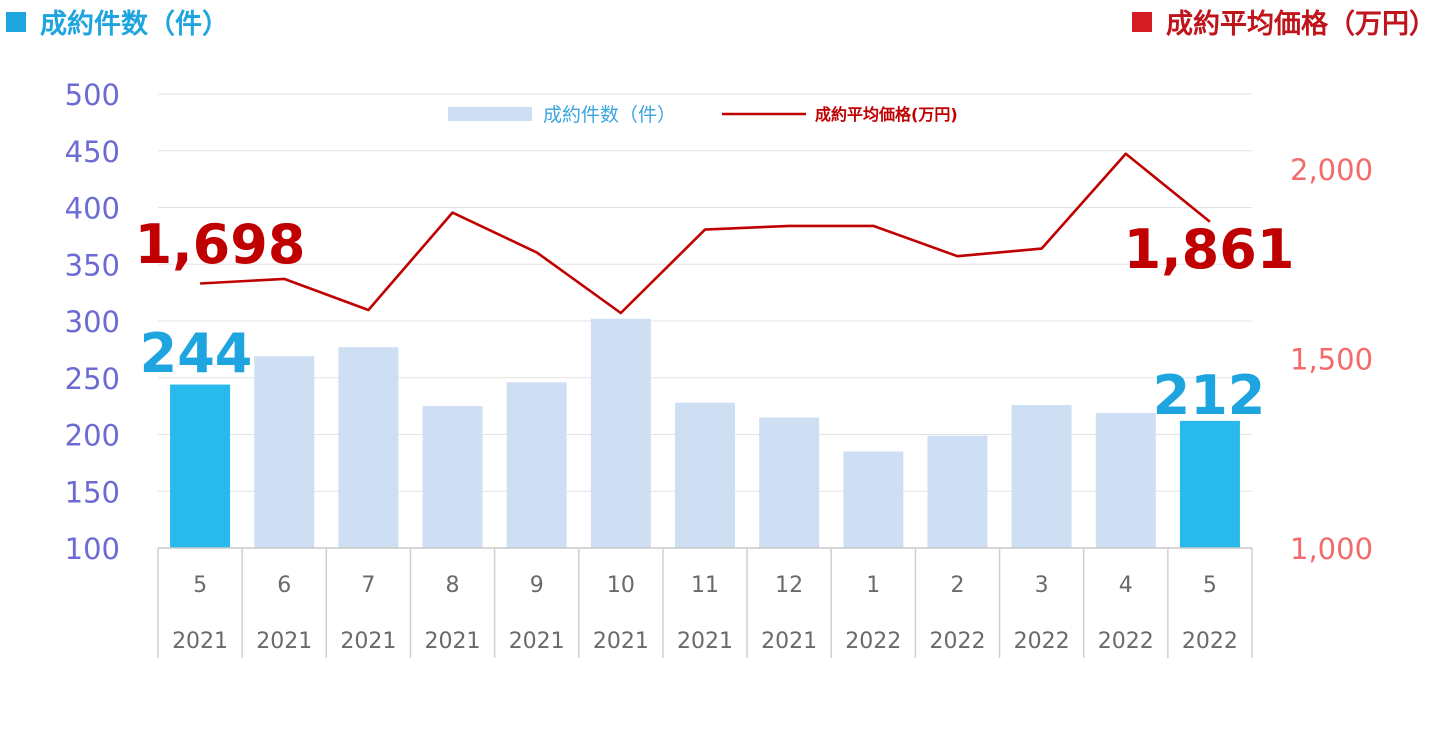  I want to click on left-axis-tick-label: 250, so click(92, 379).